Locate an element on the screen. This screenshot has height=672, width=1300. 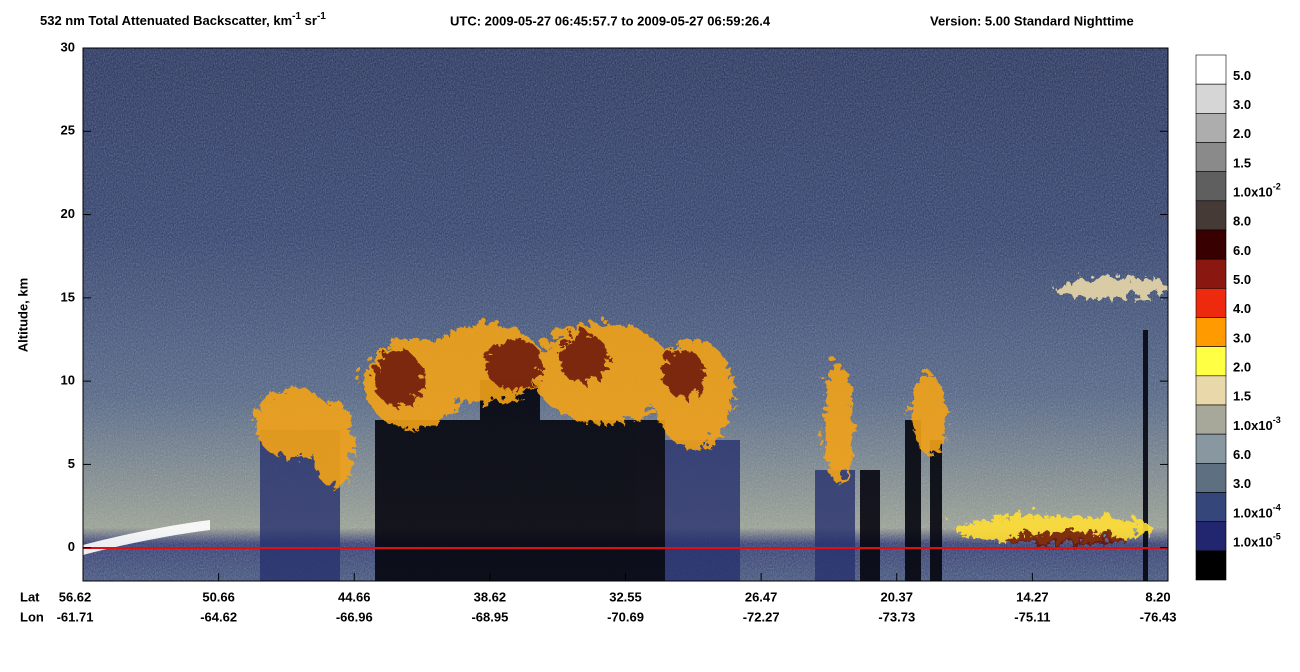
lon-tick-label: -72.27 is located at coordinates (761, 616).